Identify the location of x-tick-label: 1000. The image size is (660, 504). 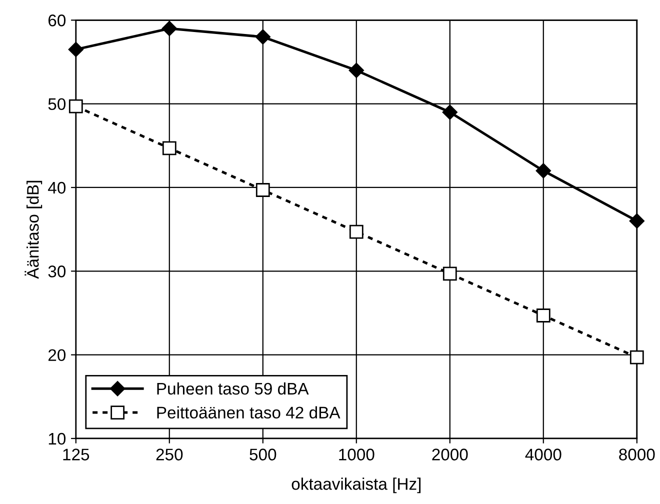
(356, 454).